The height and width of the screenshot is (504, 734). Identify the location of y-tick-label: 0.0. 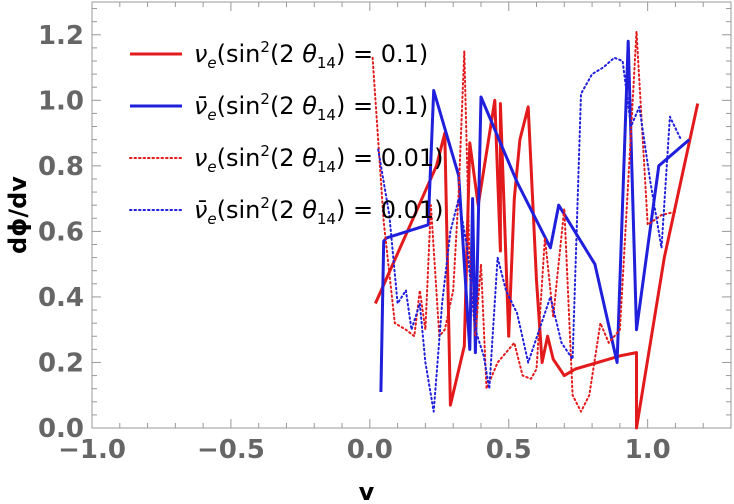
(61, 429).